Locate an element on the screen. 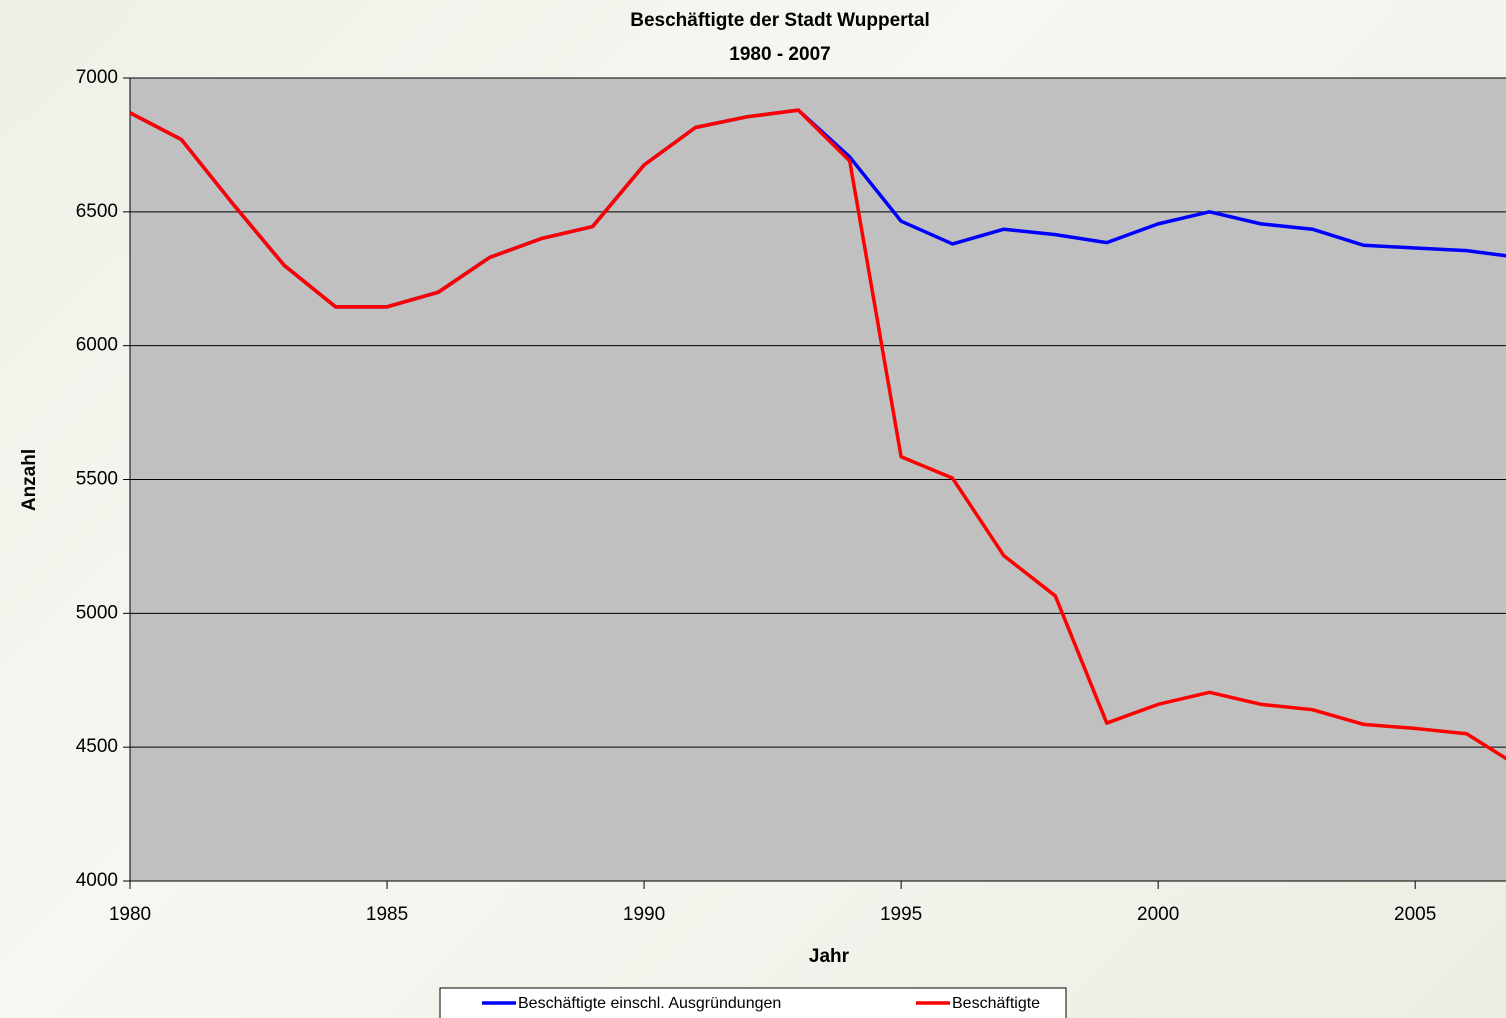 The image size is (1506, 1018). chart-subtitle: 1980 - 2007 is located at coordinates (779, 54).